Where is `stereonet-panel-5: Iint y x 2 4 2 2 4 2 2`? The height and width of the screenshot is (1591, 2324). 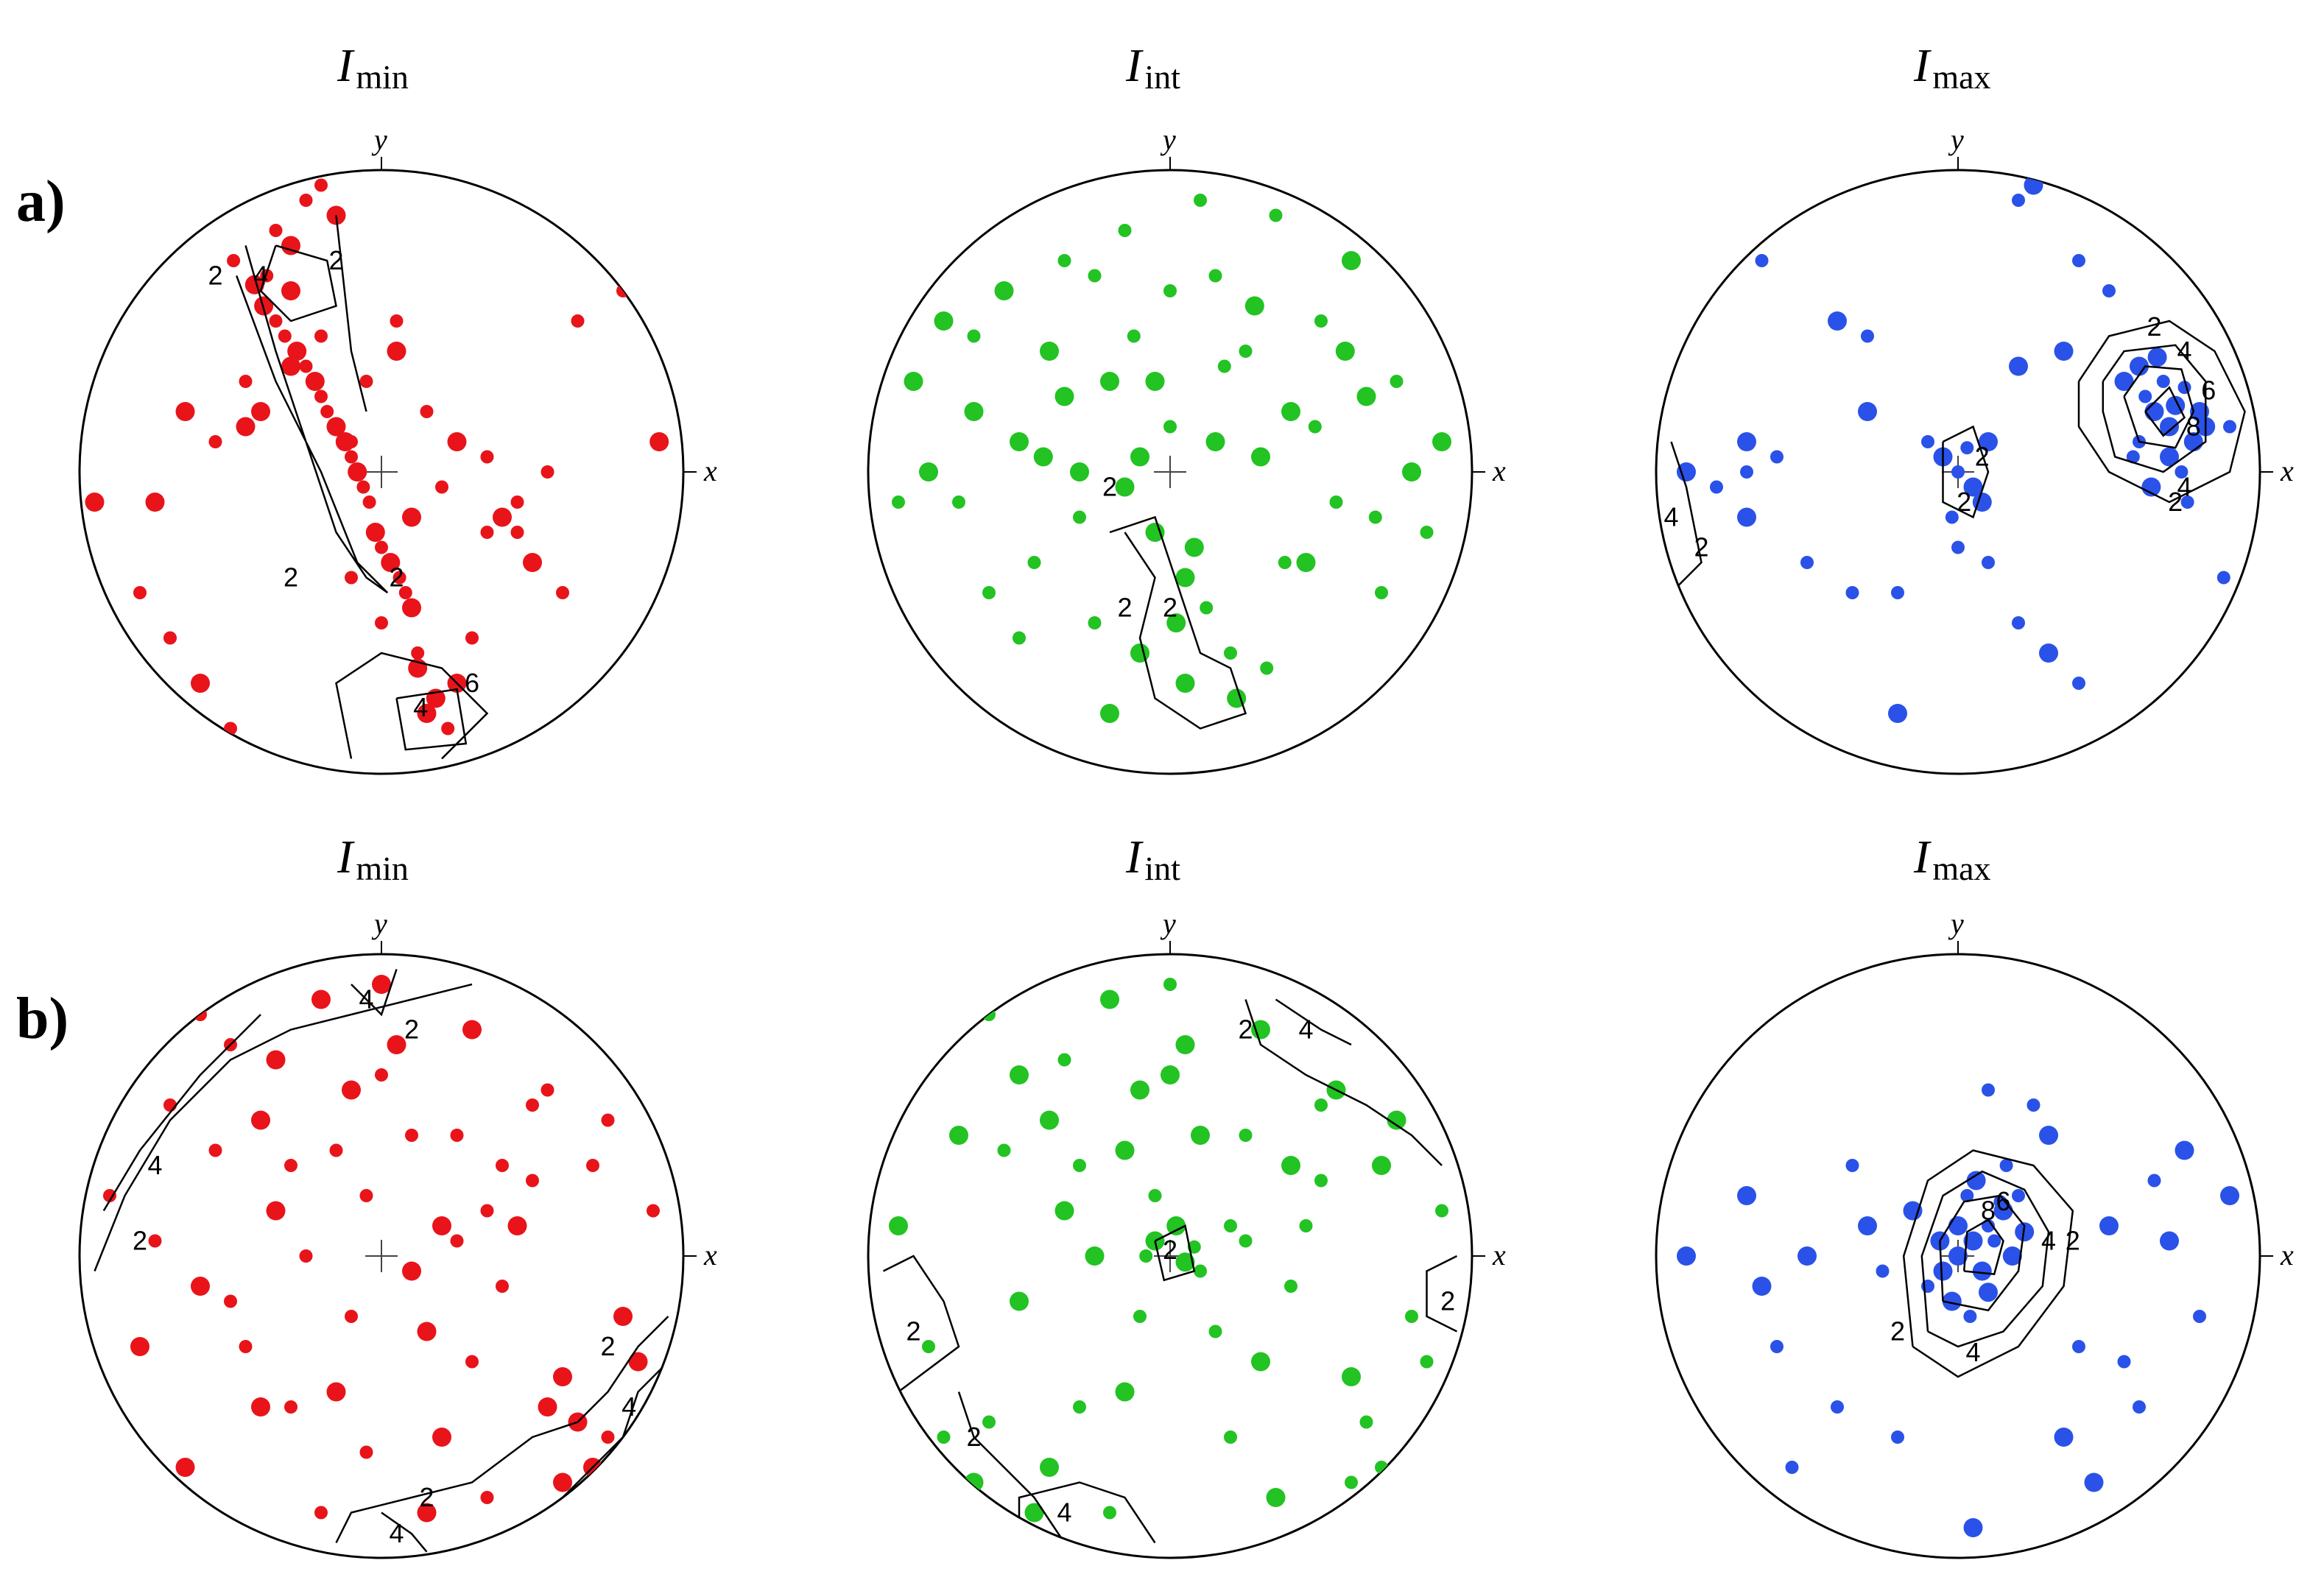
stereonet-panel-5: Iint y x 2 4 2 2 4 2 2 is located at coordinates (1187, 1194).